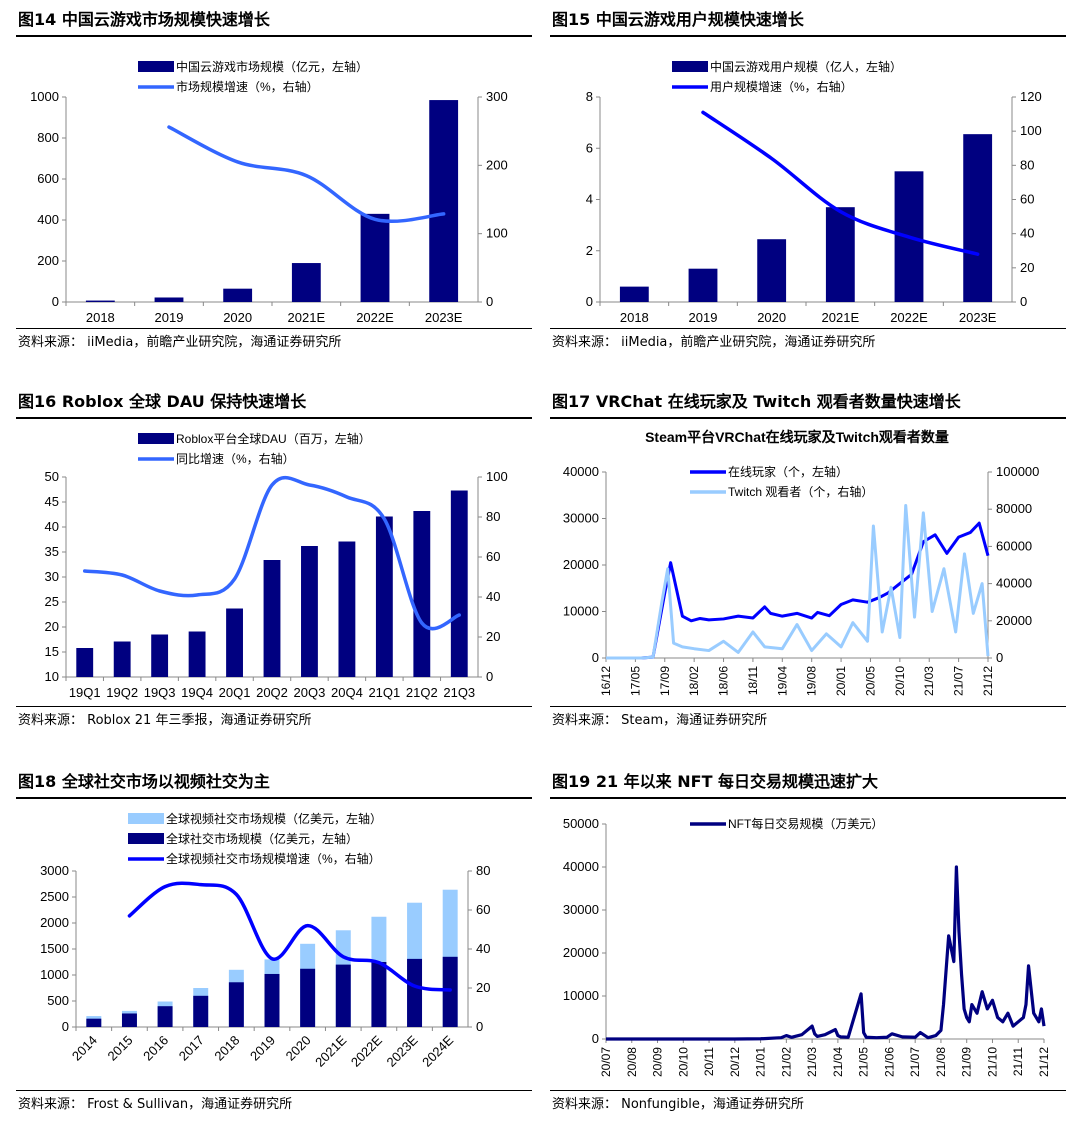  What do you see at coordinates (384, 692) in the screenshot?
I see `x-tick-label: 21Q1` at bounding box center [384, 692].